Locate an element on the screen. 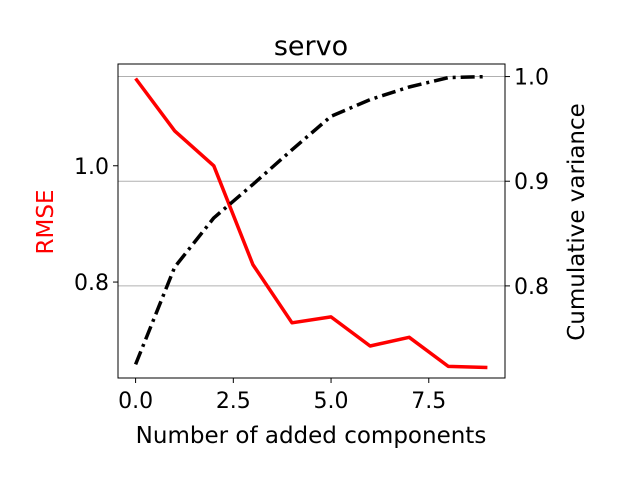 Image resolution: width=640 pixels, height=480 pixels. x-tick-label-2: 5.0 is located at coordinates (331, 401).